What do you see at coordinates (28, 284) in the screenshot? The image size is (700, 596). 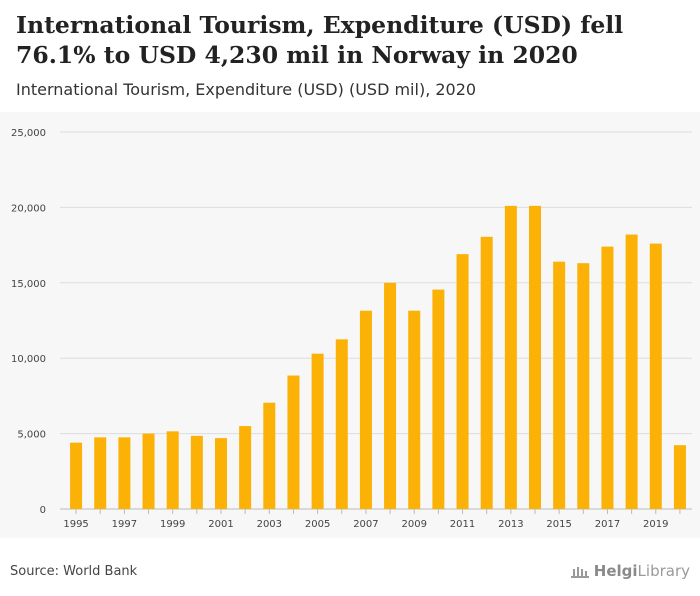 I see `y-tick-label: 15,000` at bounding box center [28, 284].